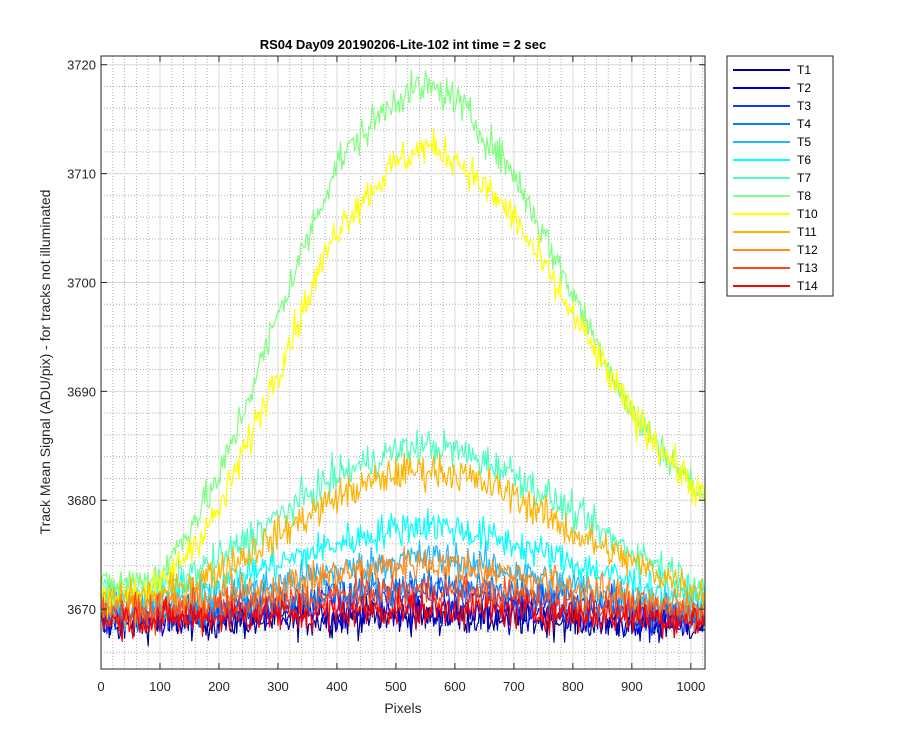  Describe the element at coordinates (690, 686) in the screenshot. I see `x-tick-label: 1000` at that location.